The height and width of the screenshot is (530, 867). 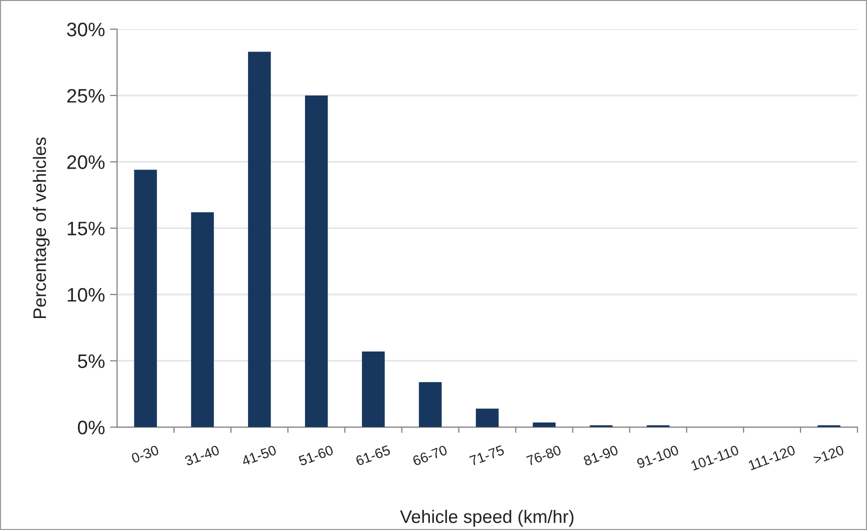 I want to click on y-tick-label: 5%, so click(x=91, y=361).